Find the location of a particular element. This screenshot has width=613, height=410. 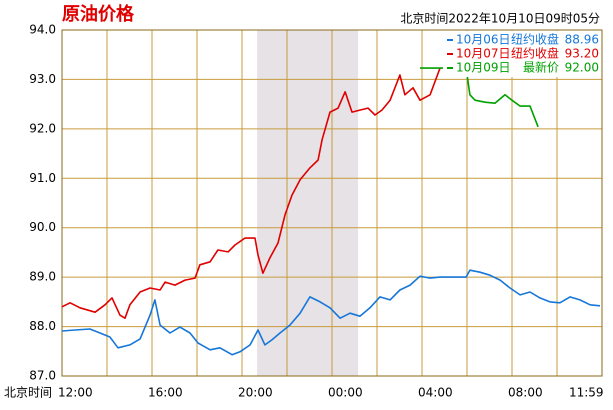

x-tick-label: 12:00 is located at coordinates (75, 393).